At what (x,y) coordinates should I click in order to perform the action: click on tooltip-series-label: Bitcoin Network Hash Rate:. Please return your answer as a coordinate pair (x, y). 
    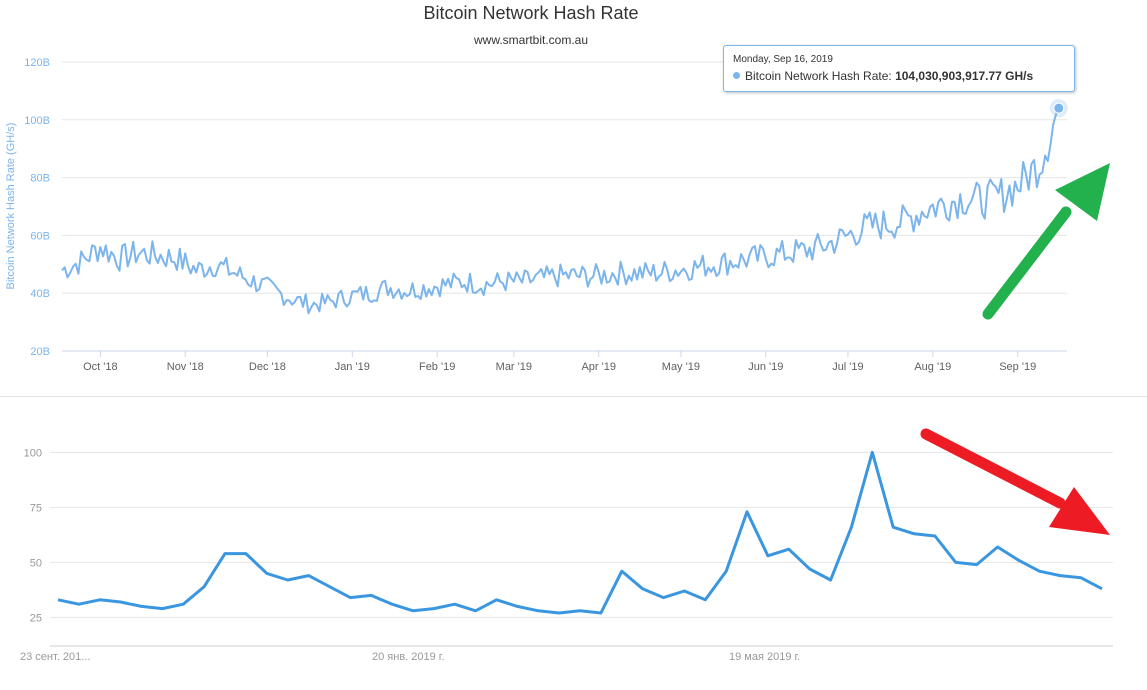
    Looking at the image, I should click on (818, 76).